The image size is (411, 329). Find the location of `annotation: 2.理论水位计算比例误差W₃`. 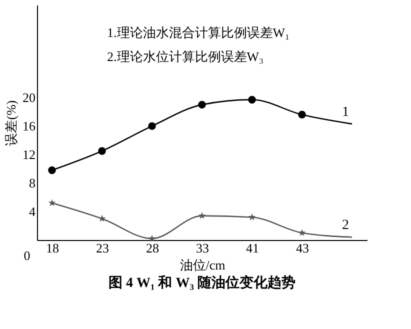

annotation: 2.理论水位计算比例误差W₃ is located at coordinates (185, 56).